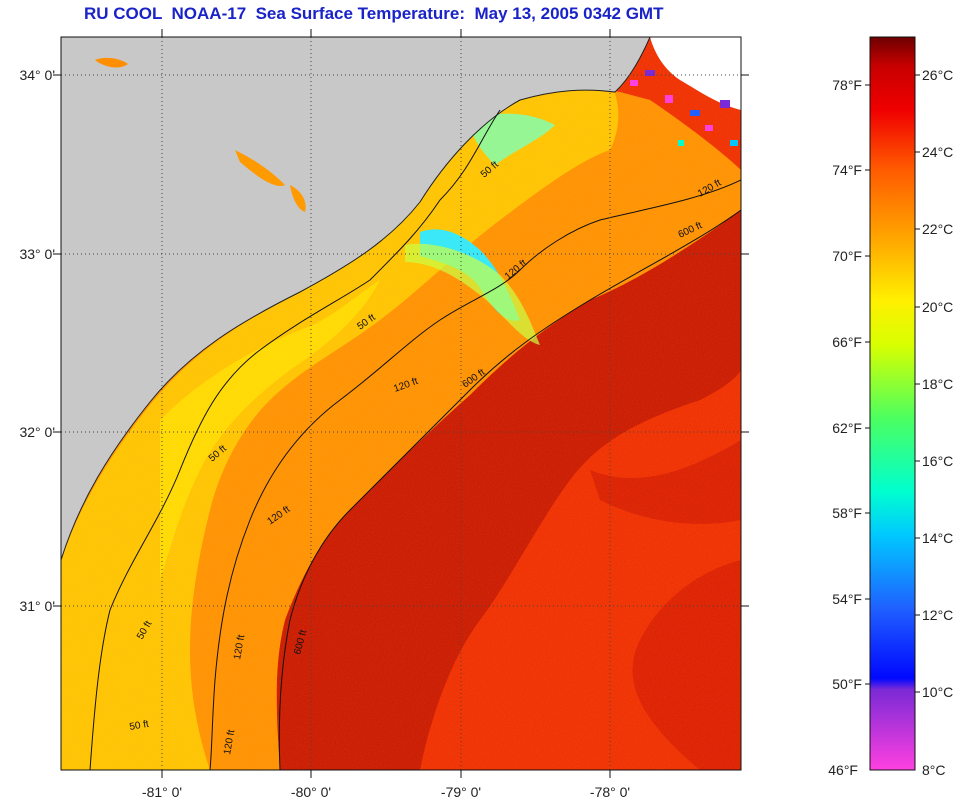 The image size is (960, 801). What do you see at coordinates (847, 342) in the screenshot?
I see `colorbar-label-f: 66°F` at bounding box center [847, 342].